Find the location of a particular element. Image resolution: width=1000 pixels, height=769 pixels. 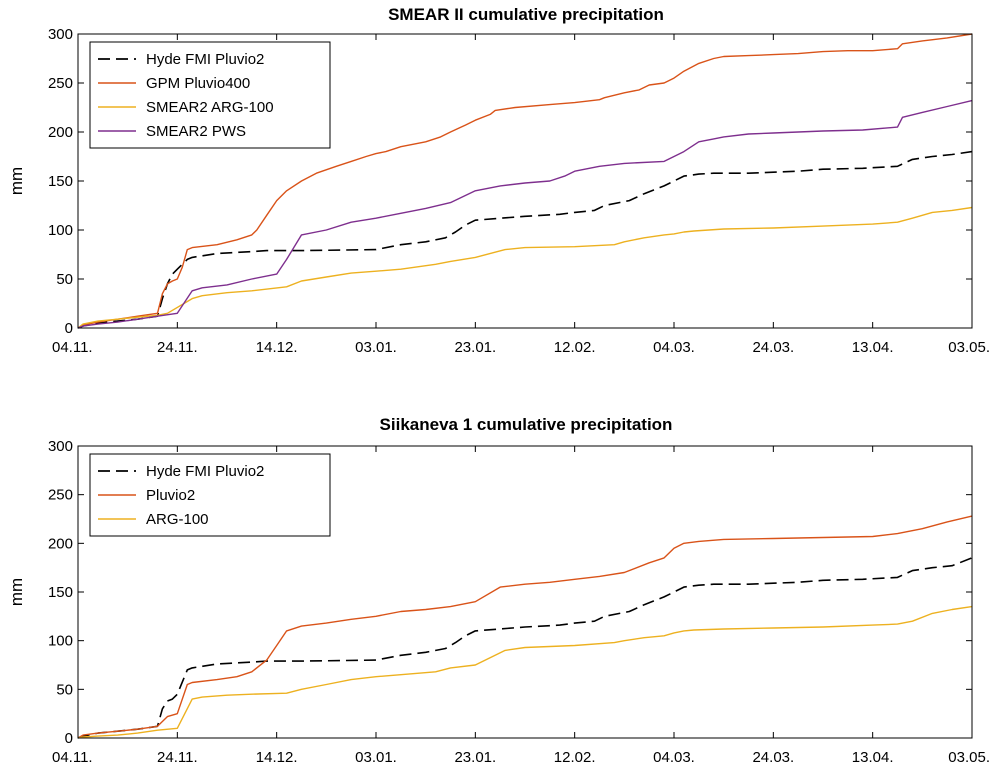

legend-entry-label: GPM Pluvio400 is located at coordinates (198, 83).